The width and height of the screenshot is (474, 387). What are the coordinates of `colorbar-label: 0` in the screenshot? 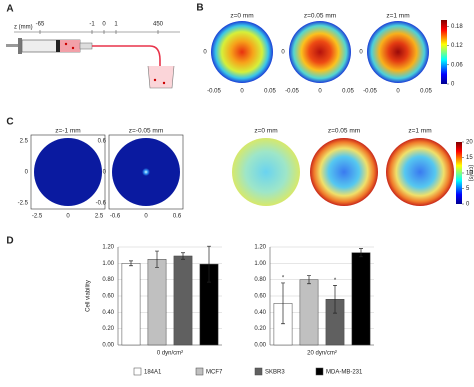 It's located at (468, 205).